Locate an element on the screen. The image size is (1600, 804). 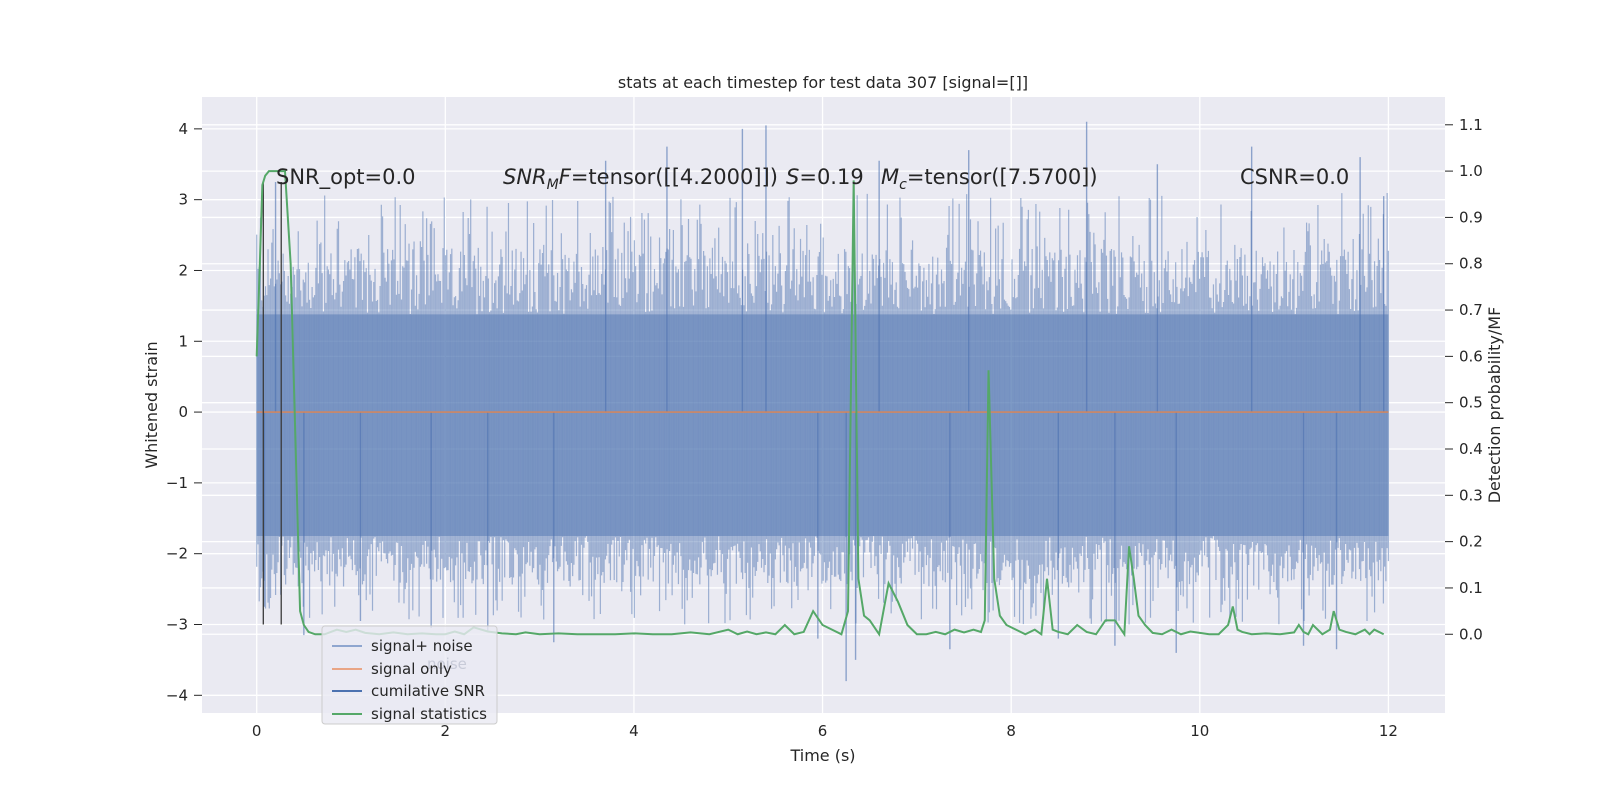
annotation-snr-opt: SNR_opt=0.0 is located at coordinates (346, 177).